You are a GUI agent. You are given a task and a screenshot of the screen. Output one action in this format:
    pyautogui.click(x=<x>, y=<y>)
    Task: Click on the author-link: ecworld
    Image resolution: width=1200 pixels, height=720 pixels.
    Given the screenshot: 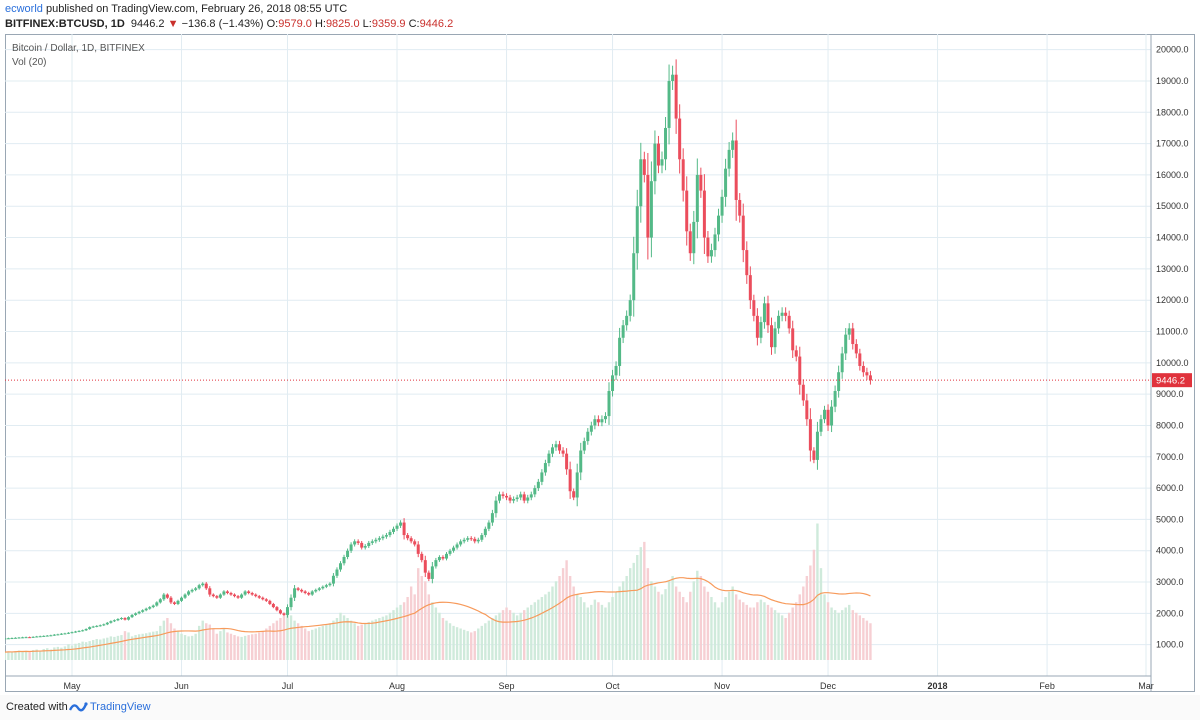 What is the action you would take?
    pyautogui.click(x=24, y=9)
    